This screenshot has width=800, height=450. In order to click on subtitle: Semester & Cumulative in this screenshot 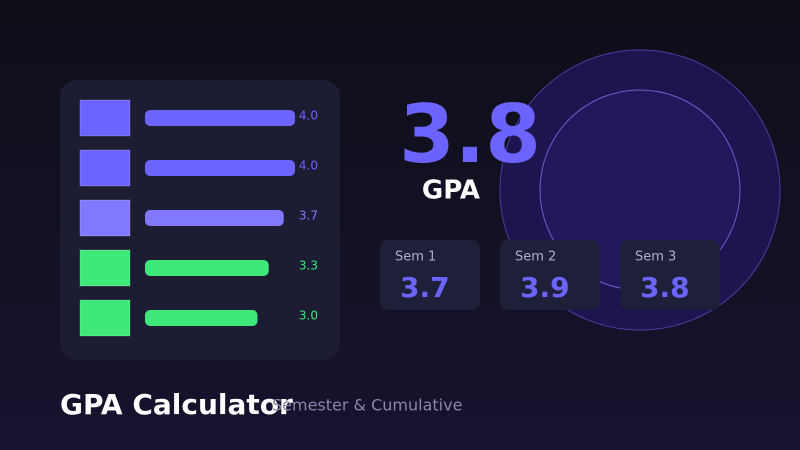, I will do `click(367, 405)`.